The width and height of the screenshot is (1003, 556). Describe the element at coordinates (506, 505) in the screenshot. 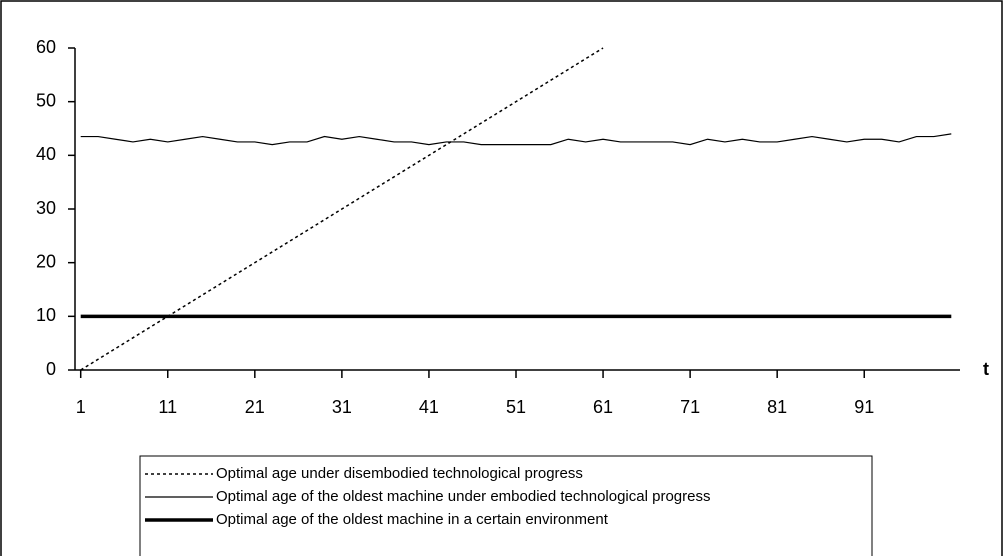

I see `legend-box` at that location.